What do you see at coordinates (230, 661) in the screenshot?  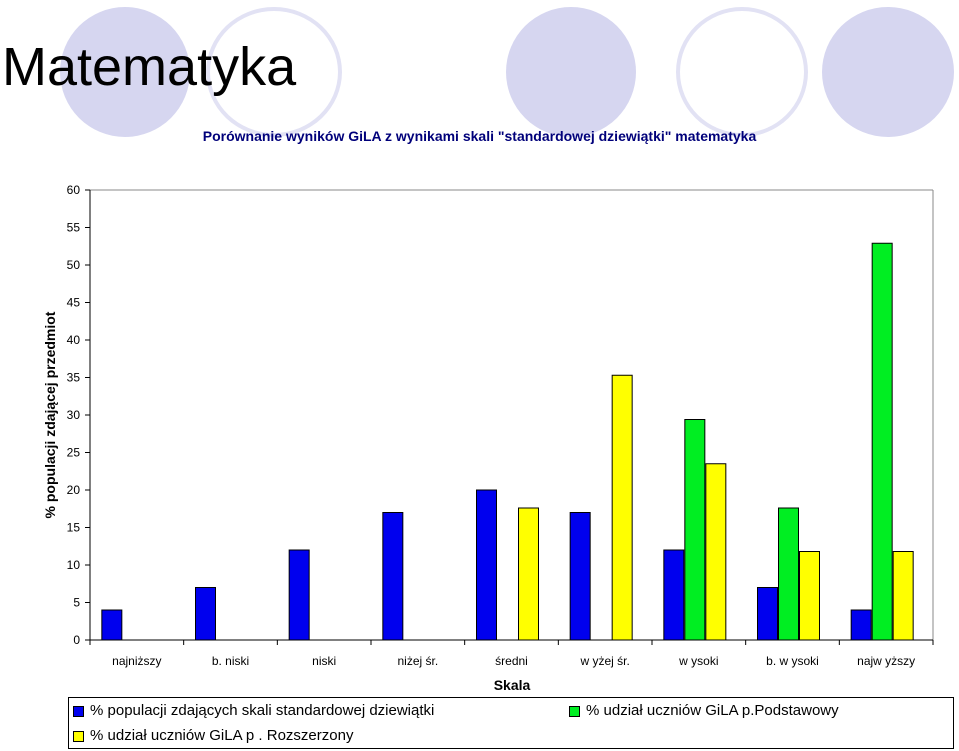 I see `x-tick-label: b. niski` at bounding box center [230, 661].